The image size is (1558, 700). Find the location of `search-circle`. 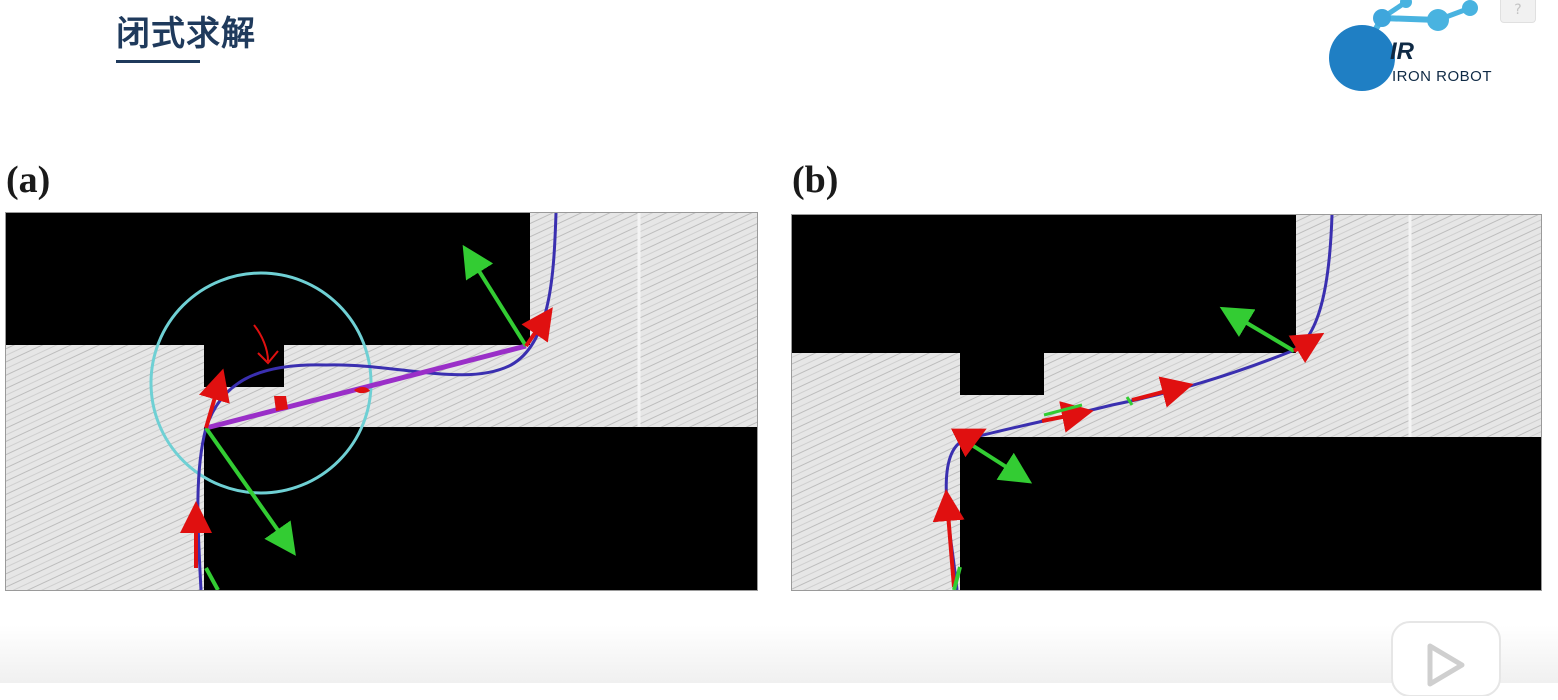

search-circle is located at coordinates (261, 383).